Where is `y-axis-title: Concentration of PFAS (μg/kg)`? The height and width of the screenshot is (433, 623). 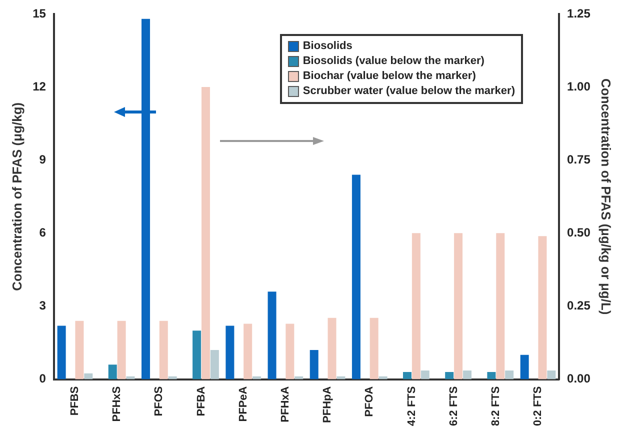 y-axis-title: Concentration of PFAS (μg/kg) is located at coordinates (16, 196).